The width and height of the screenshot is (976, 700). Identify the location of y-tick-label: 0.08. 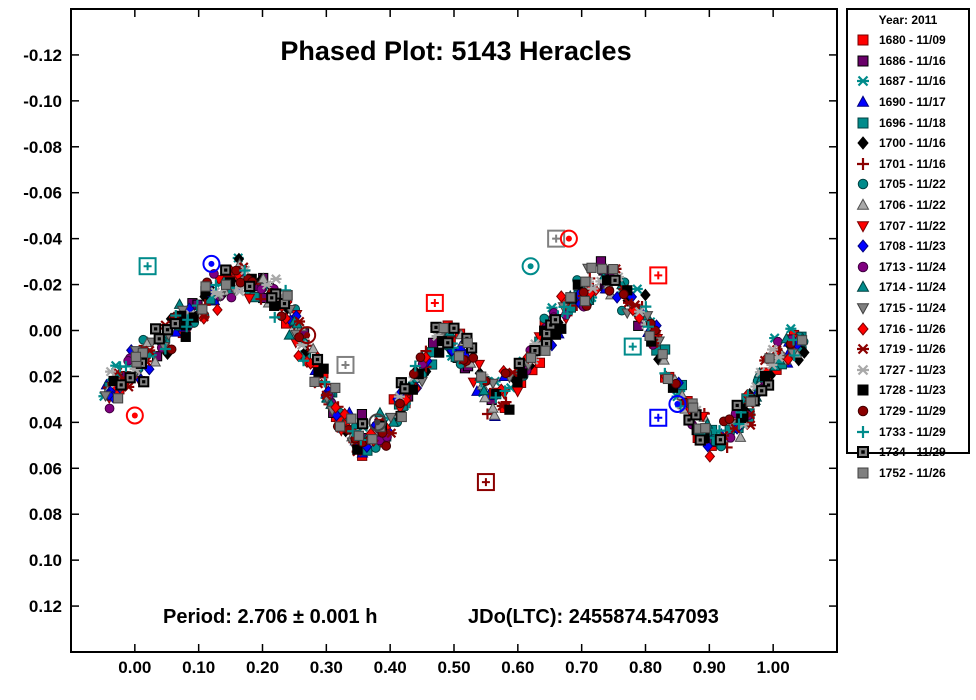
(45, 514).